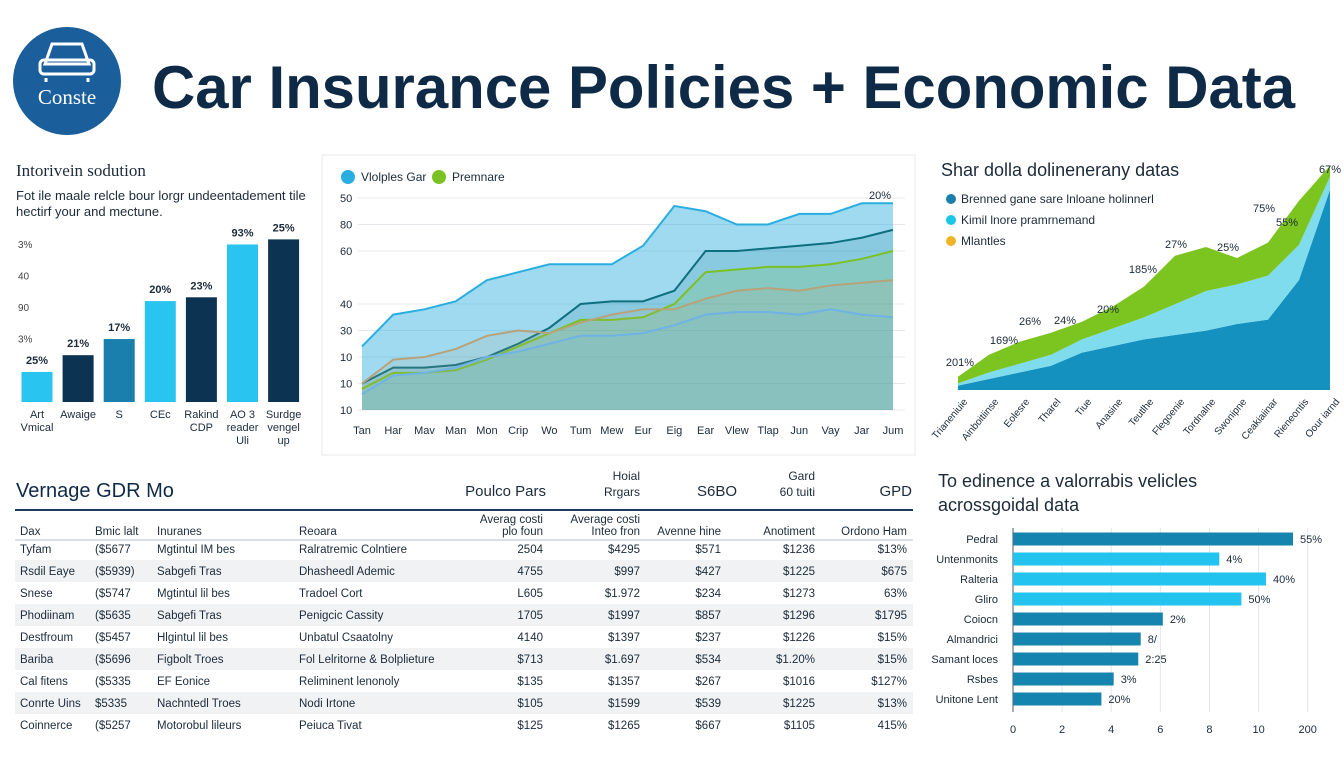 Image resolution: width=1344 pixels, height=768 pixels. I want to click on bar-label: 55%, so click(1311, 540).